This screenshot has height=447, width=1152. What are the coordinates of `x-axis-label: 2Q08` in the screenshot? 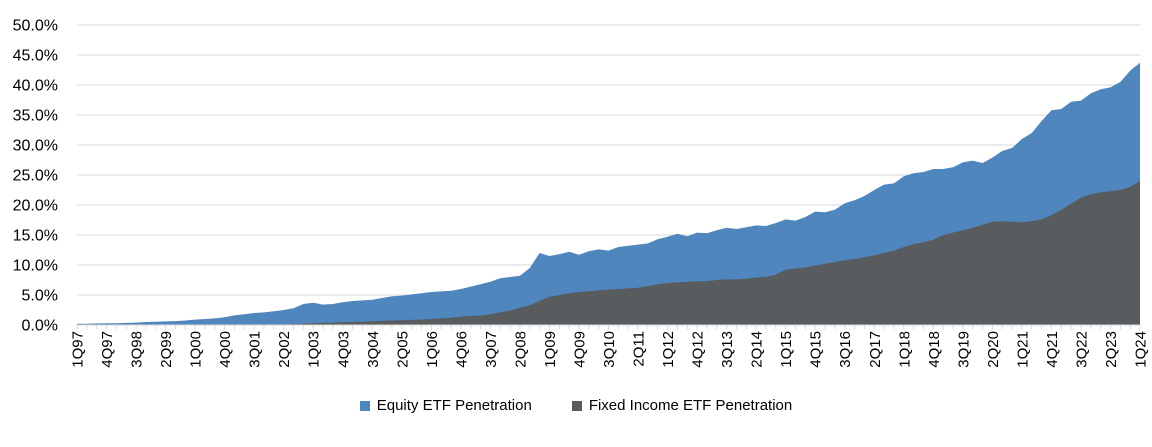 It's located at (520, 349).